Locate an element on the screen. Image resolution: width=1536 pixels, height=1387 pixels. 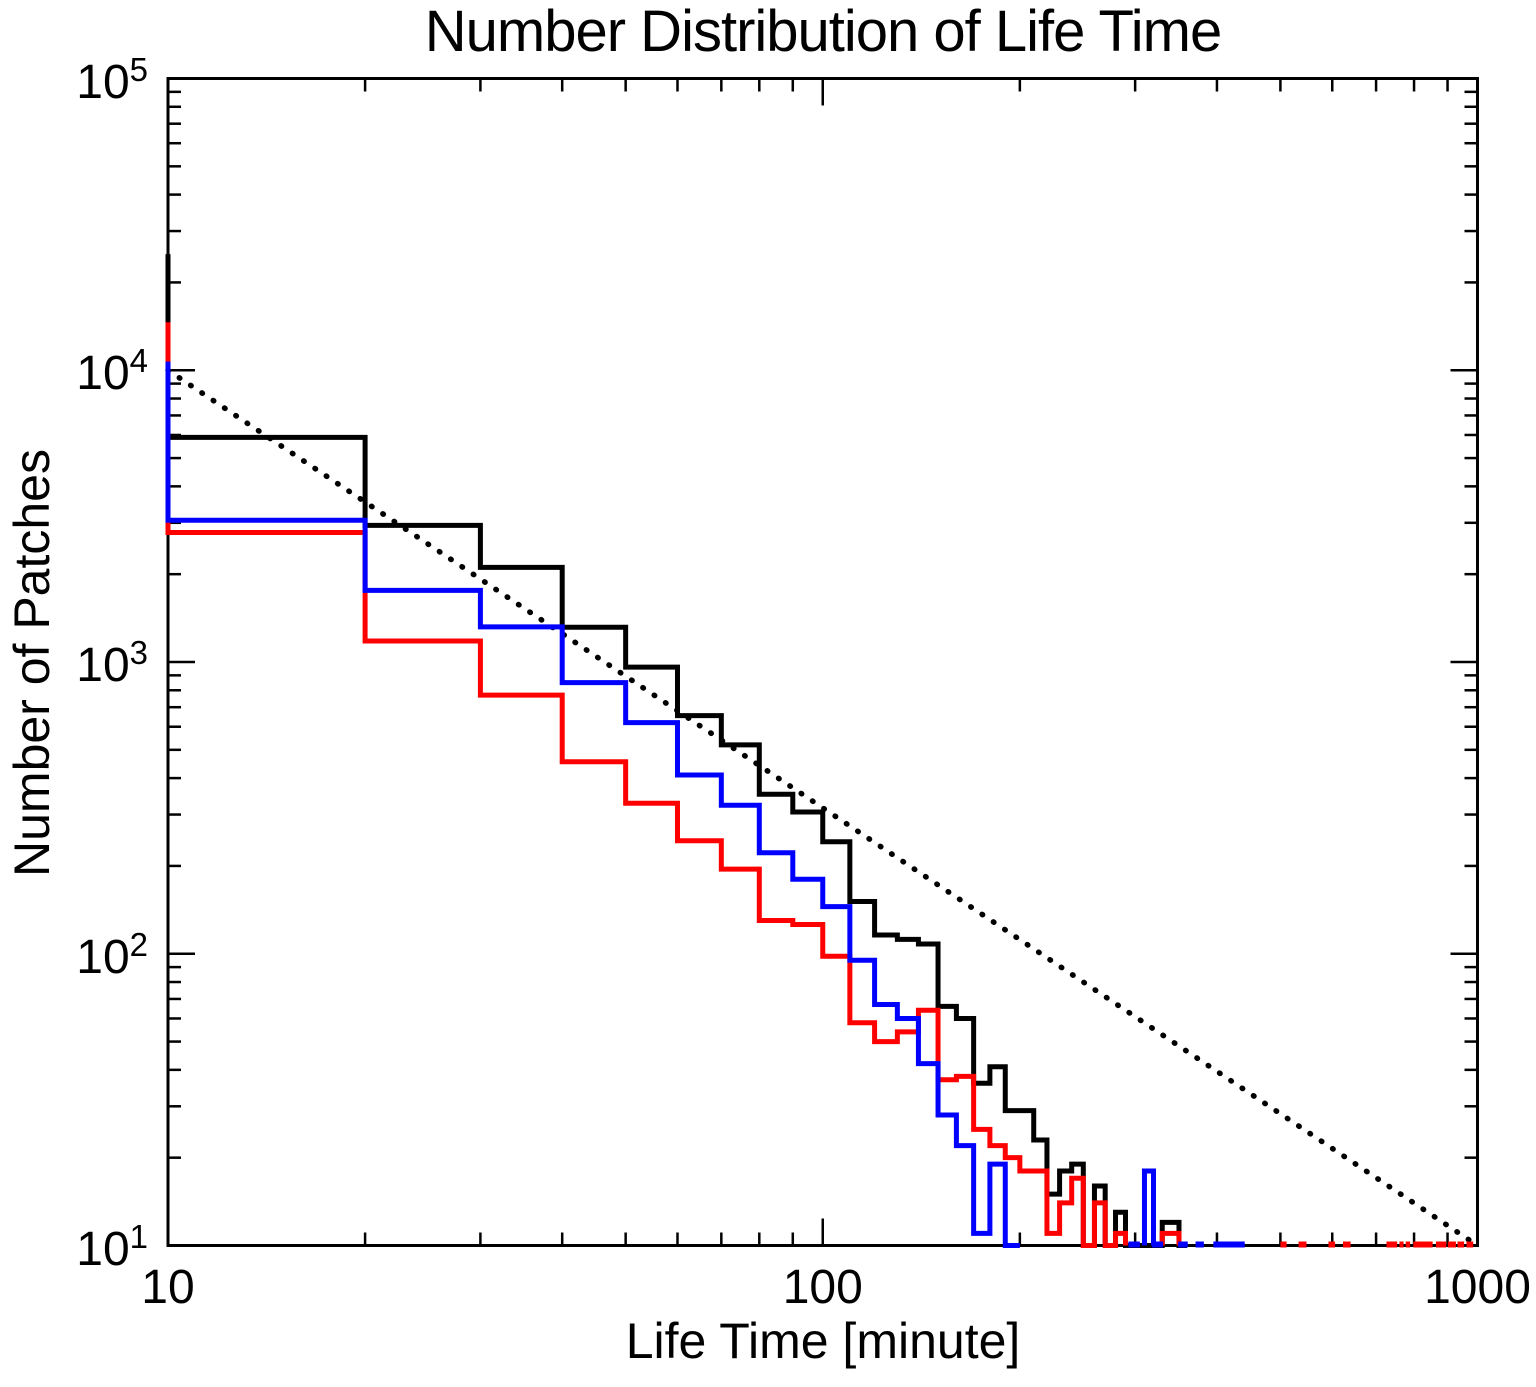
y-tick-label: 10³ is located at coordinates (112, 663).